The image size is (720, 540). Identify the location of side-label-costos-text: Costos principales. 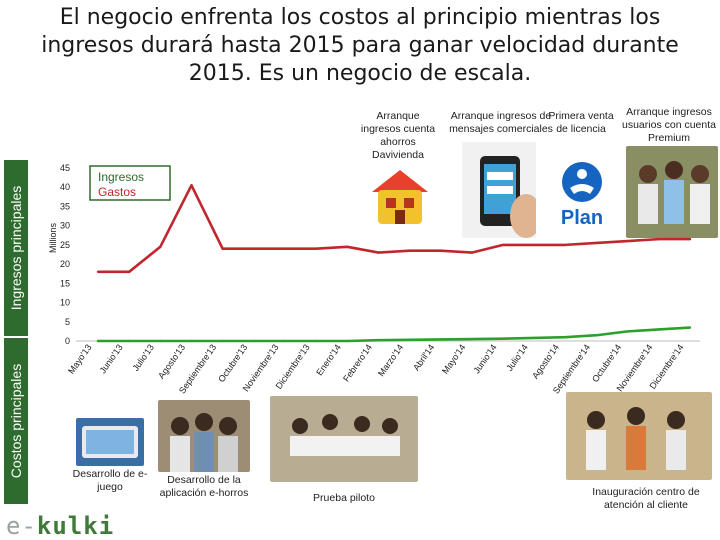
(16, 421).